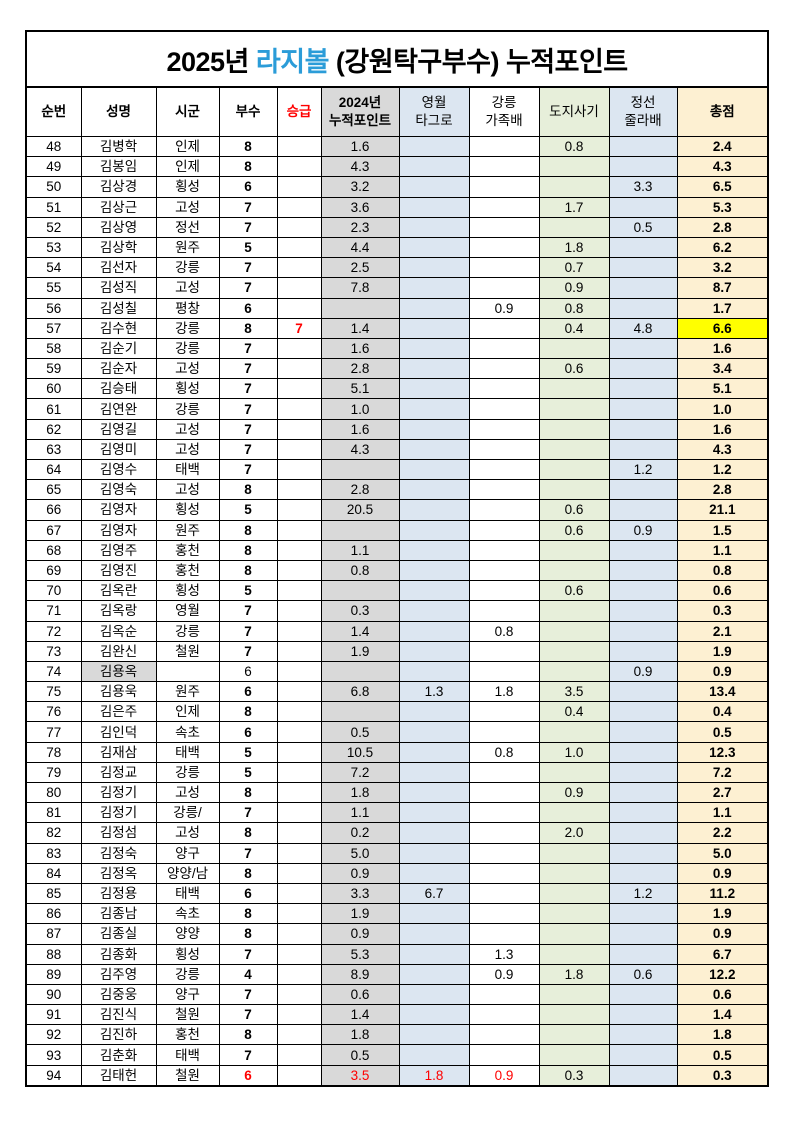  I want to click on cell-p24: 0.3, so click(360, 611).